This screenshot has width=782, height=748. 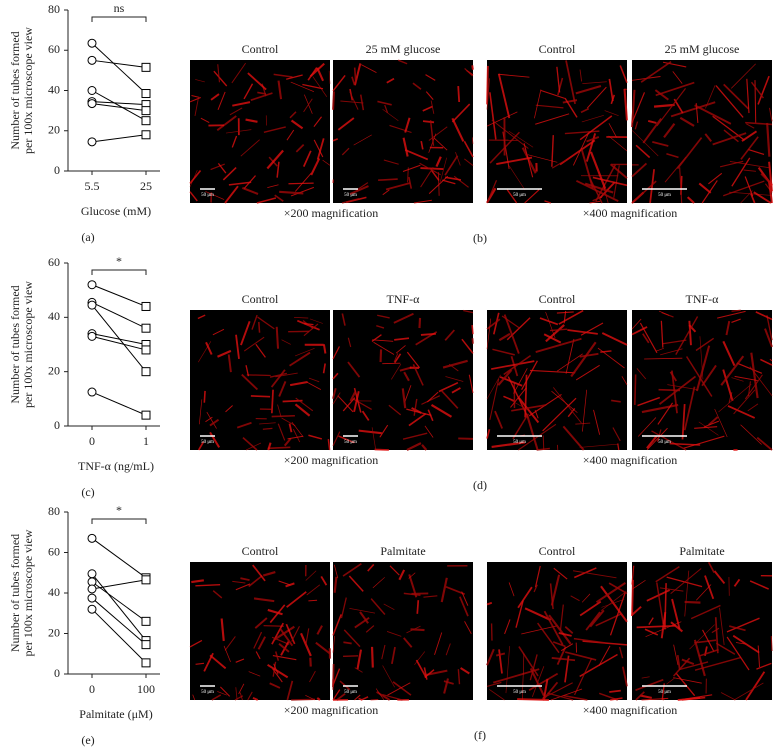 What do you see at coordinates (331, 710) in the screenshot?
I see `magnification-caption: ×200 magnification` at bounding box center [331, 710].